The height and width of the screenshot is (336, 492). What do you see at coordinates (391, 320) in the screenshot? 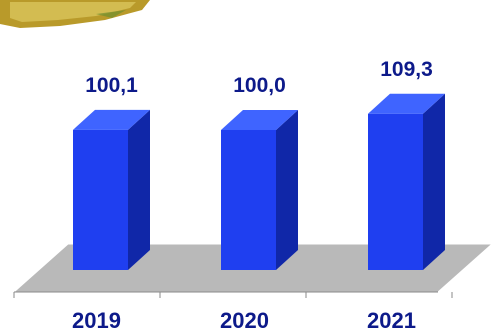
I see `x-axis-label-2021: 2021` at bounding box center [391, 320].